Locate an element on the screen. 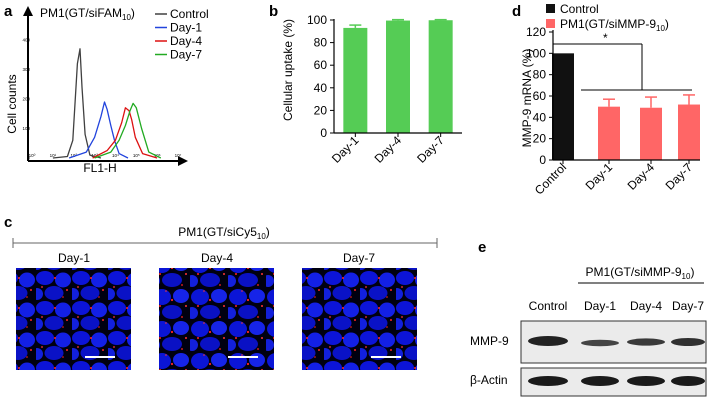 The width and height of the screenshot is (708, 402). panel-d-ytick-label: 40 is located at coordinates (540, 117).